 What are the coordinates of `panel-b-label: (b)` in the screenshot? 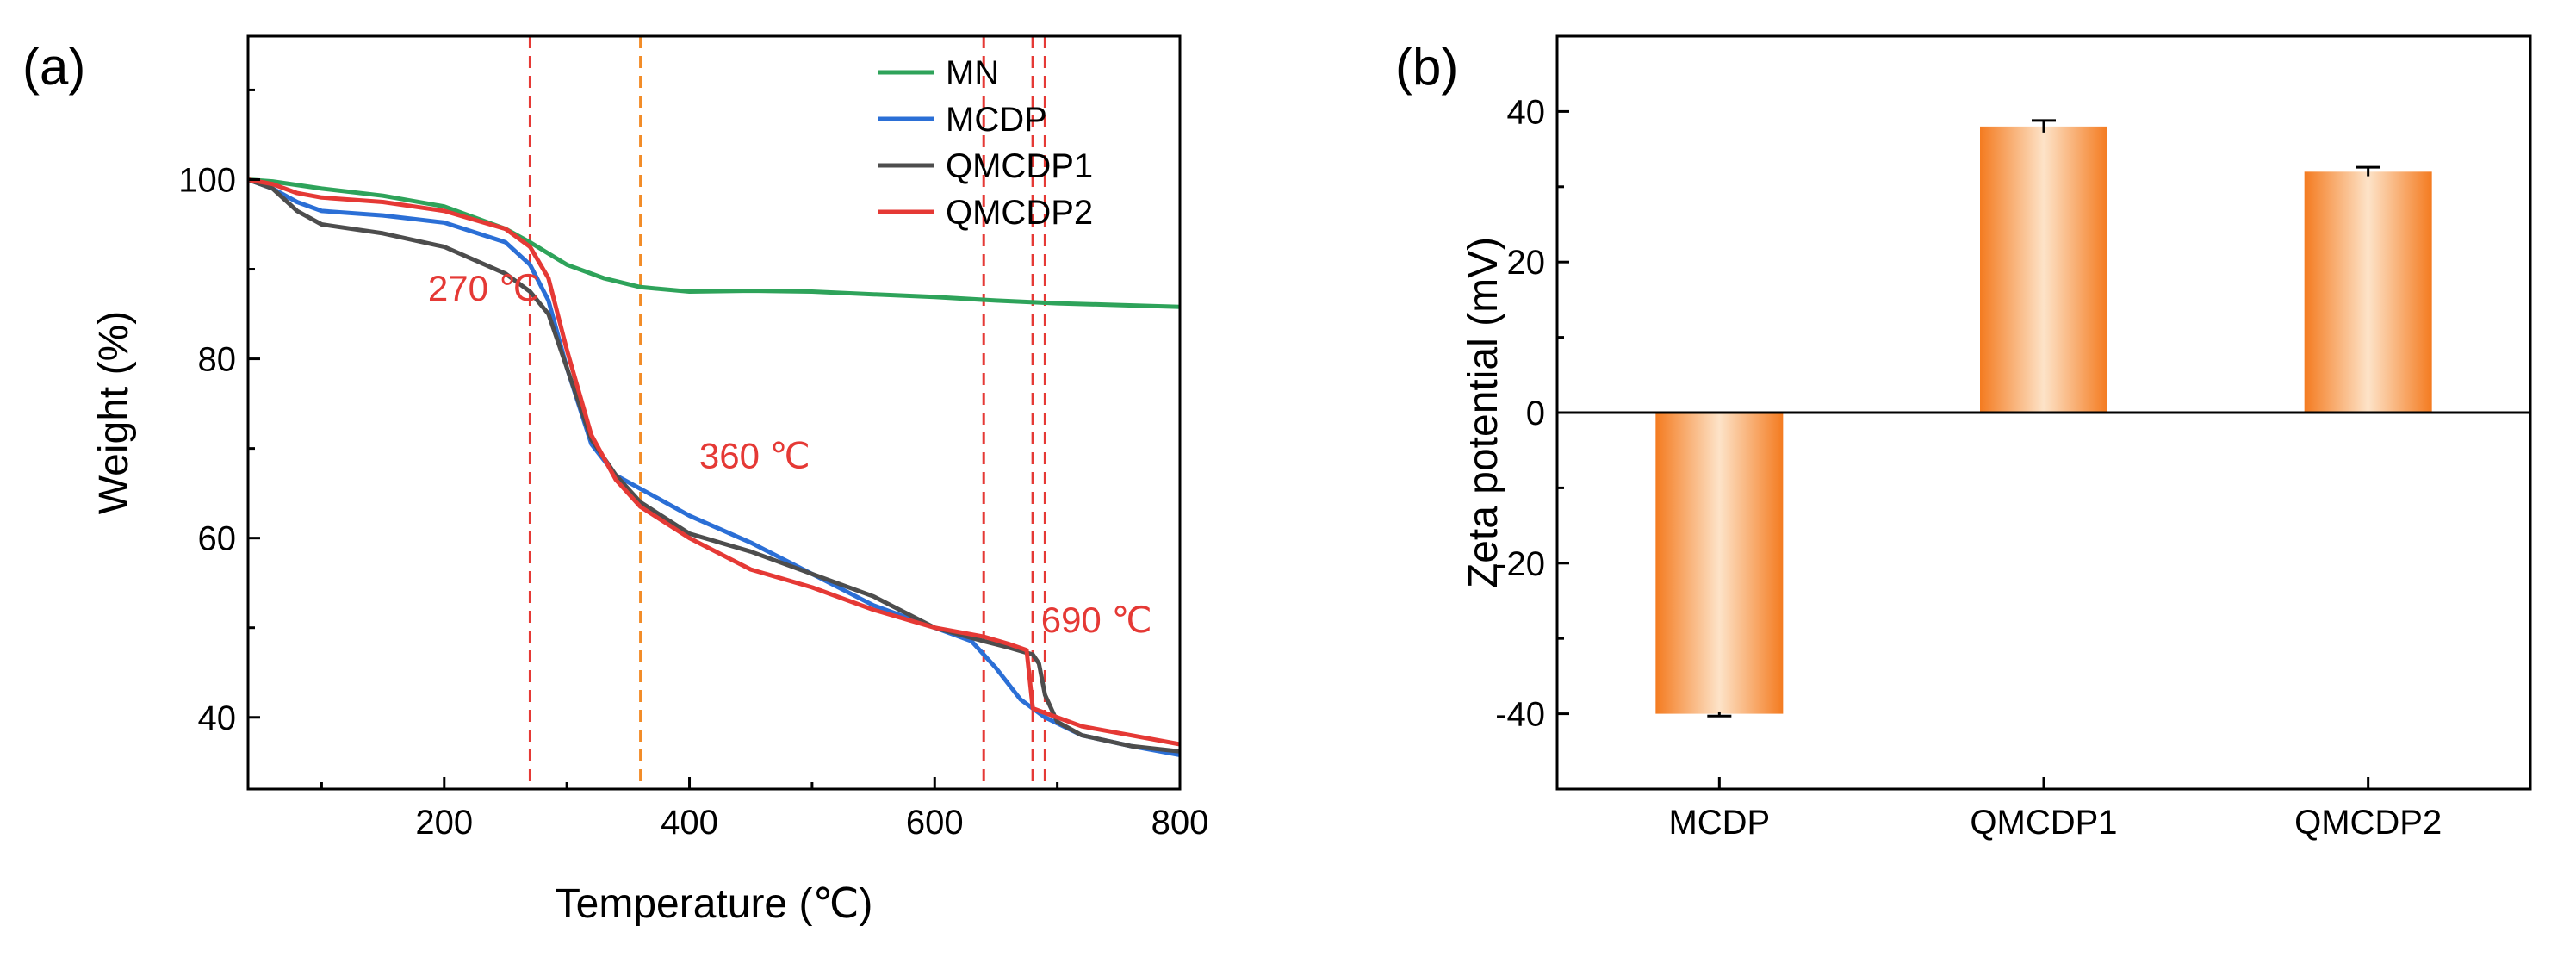 It's located at (1426, 67).